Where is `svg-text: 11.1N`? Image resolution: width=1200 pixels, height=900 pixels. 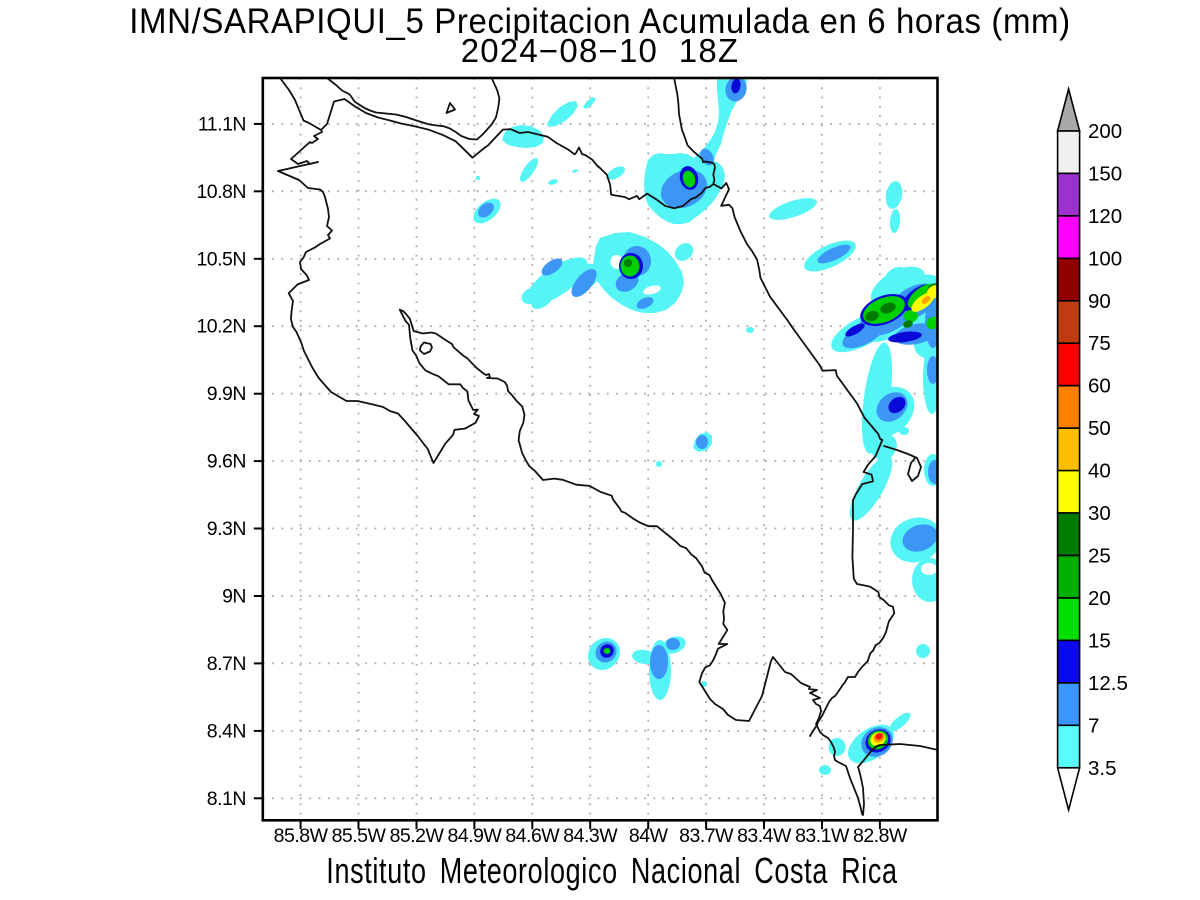 svg-text: 11.1N is located at coordinates (222, 124).